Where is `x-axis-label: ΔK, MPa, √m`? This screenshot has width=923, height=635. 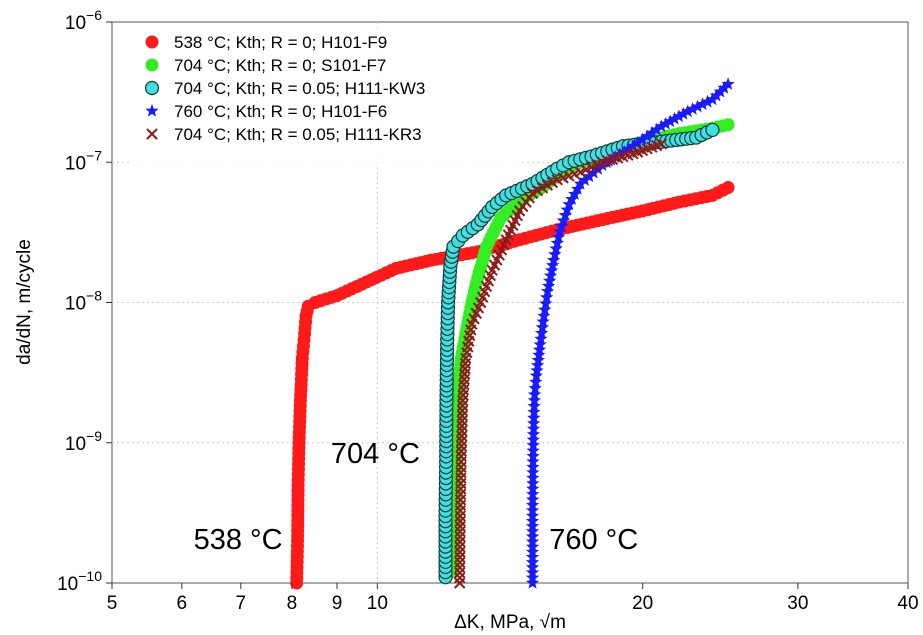 x-axis-label: ΔK, MPa, √m is located at coordinates (510, 622).